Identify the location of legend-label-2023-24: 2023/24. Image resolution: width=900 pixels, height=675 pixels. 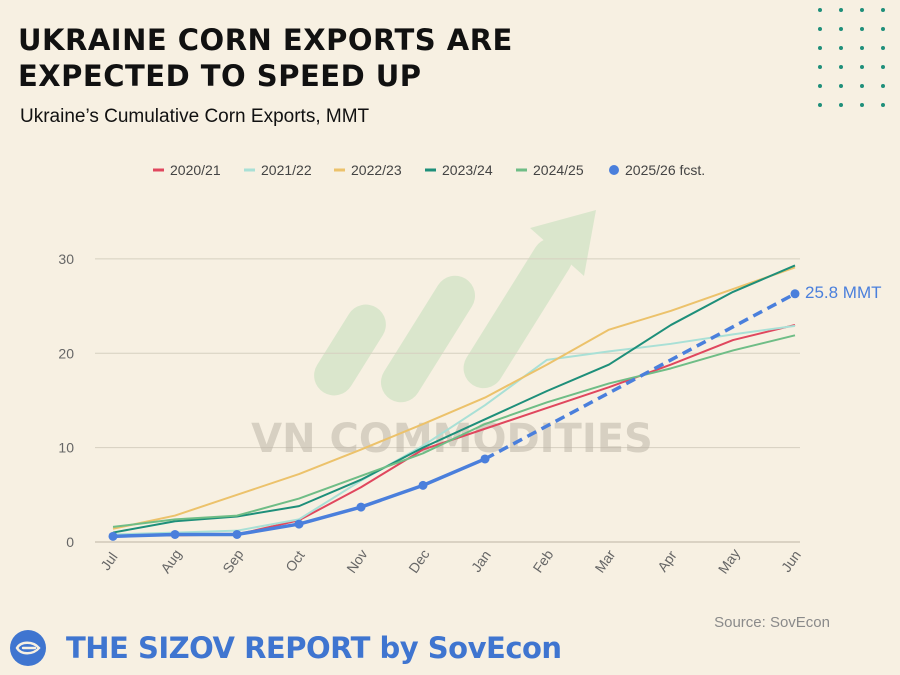
(467, 170).